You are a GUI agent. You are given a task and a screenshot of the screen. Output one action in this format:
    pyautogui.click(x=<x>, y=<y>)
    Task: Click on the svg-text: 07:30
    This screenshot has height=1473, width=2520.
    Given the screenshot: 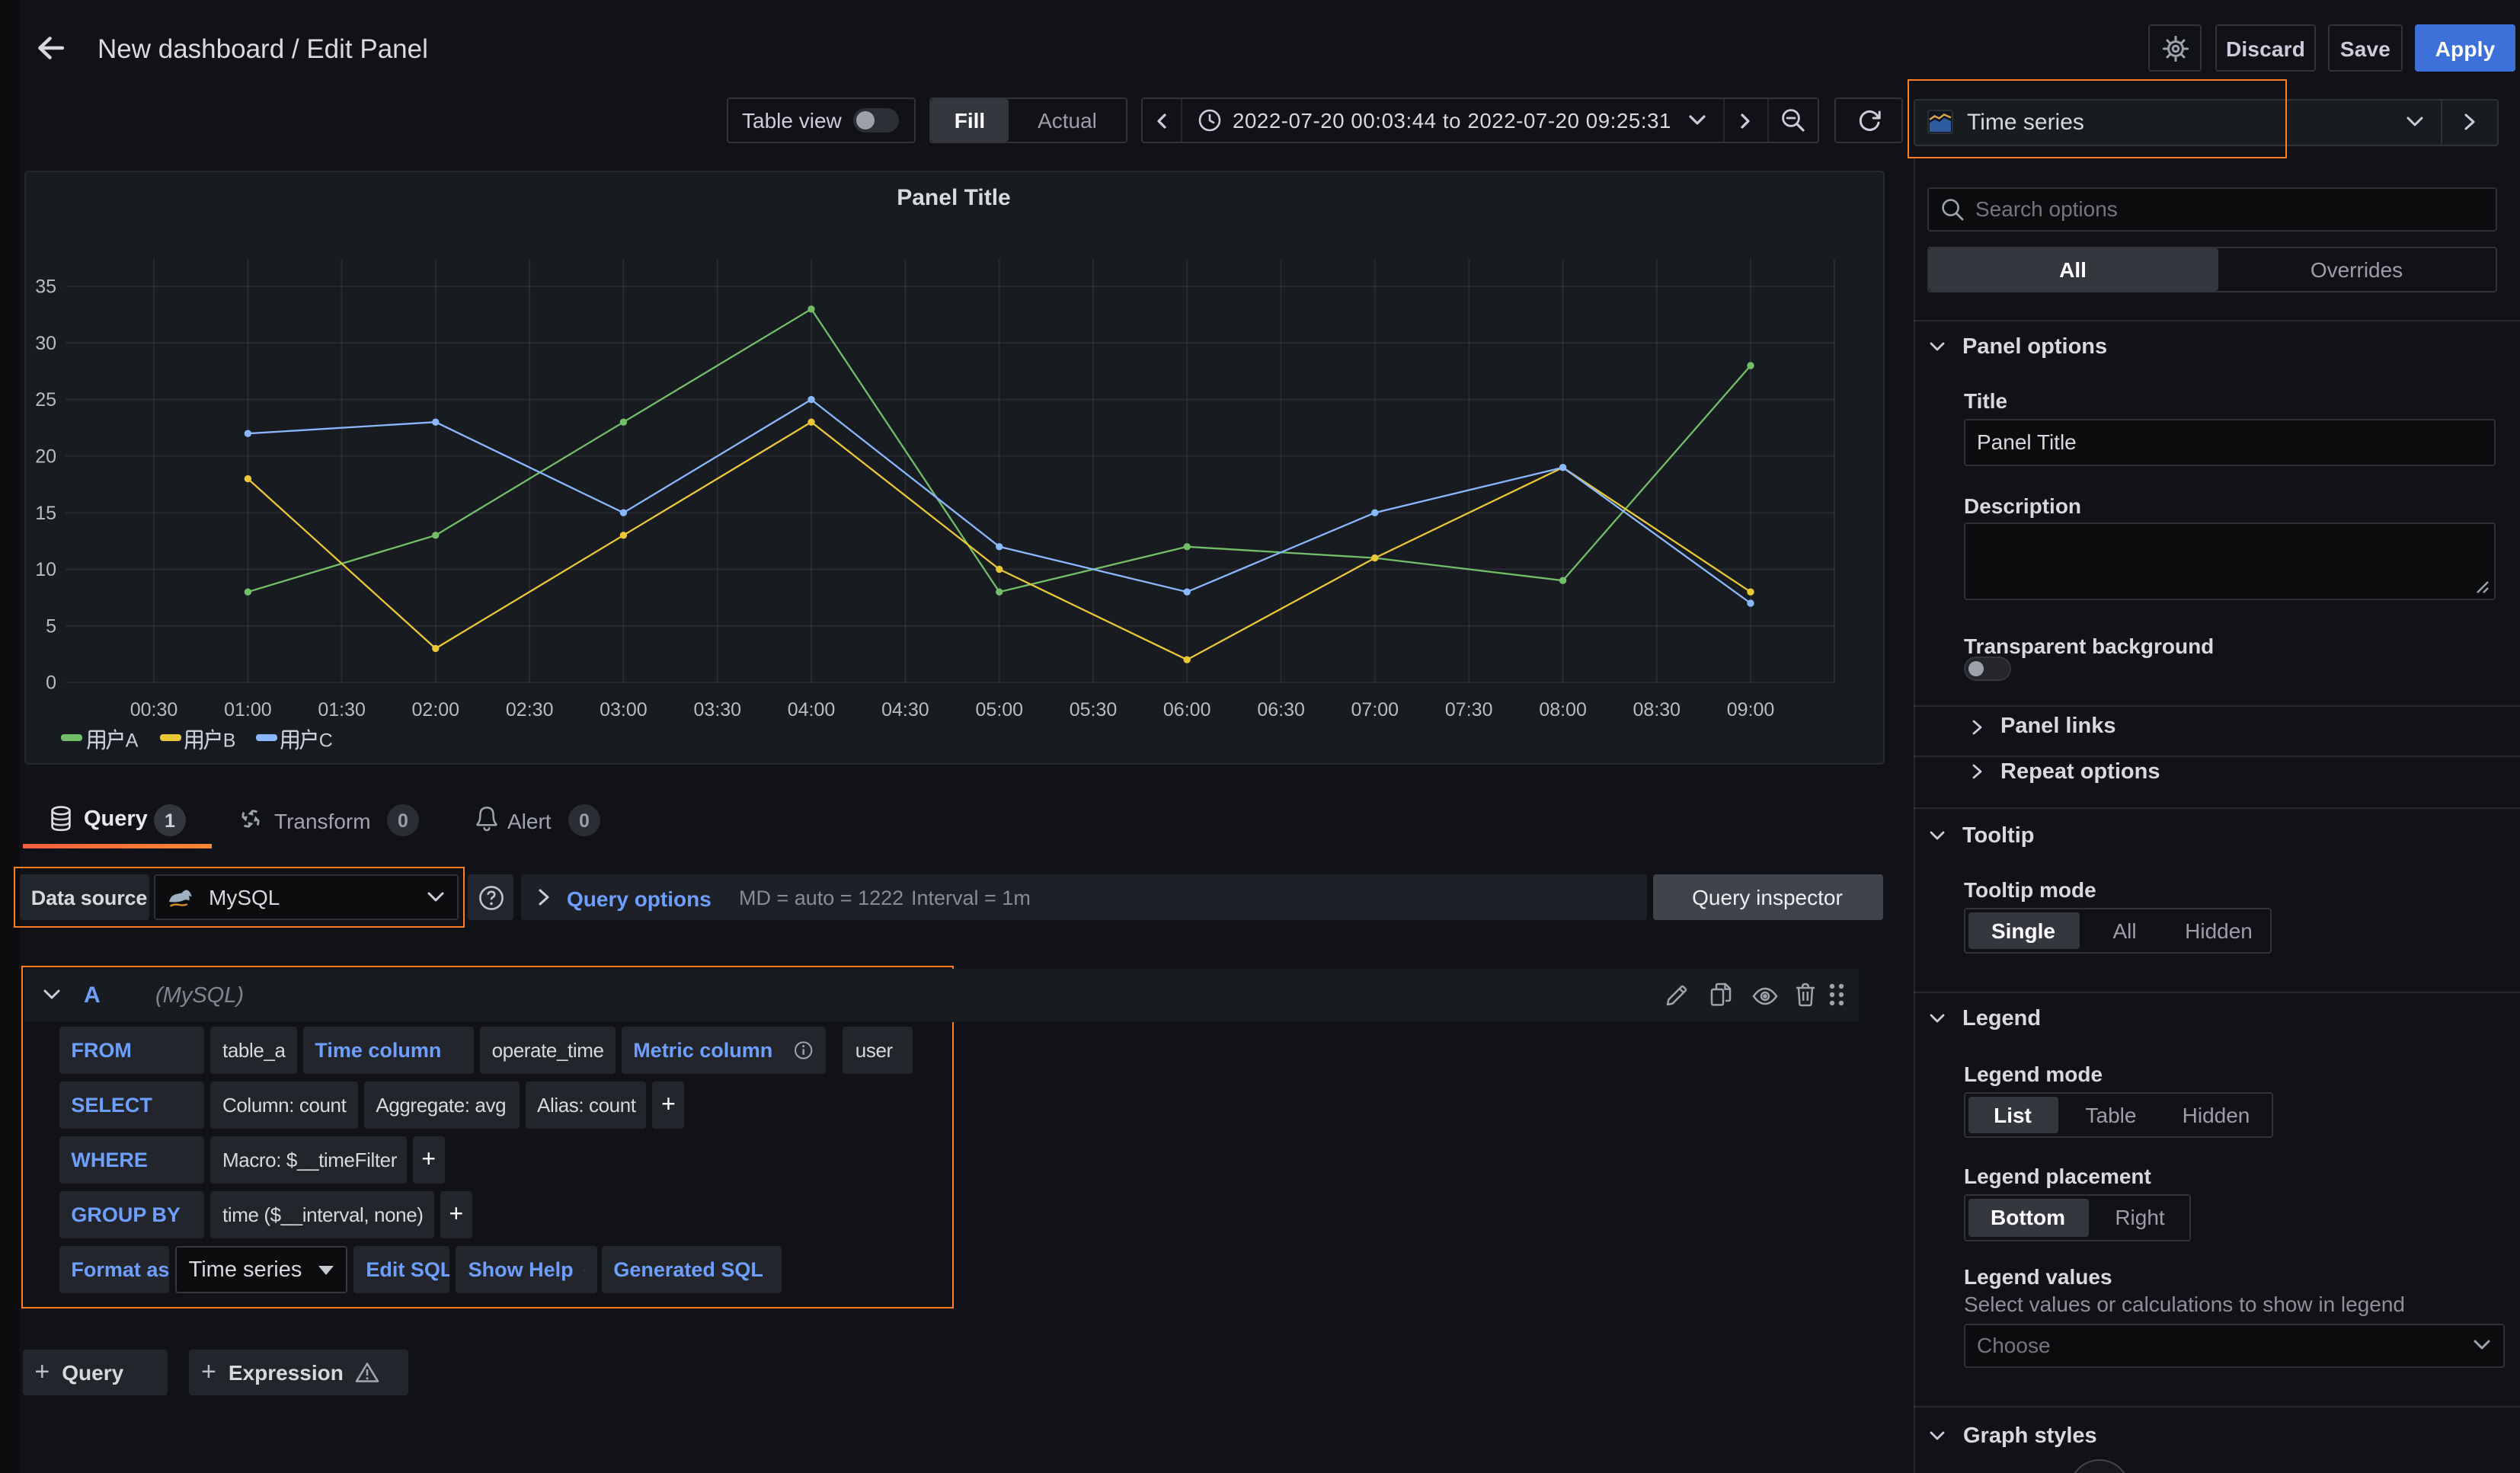 What is the action you would take?
    pyautogui.click(x=1469, y=710)
    